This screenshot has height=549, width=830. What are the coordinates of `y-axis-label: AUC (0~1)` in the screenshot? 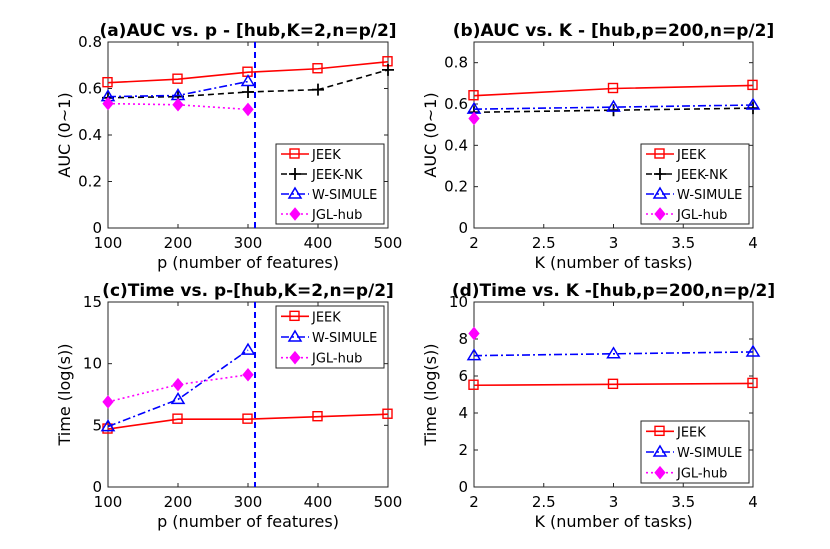 It's located at (430, 134).